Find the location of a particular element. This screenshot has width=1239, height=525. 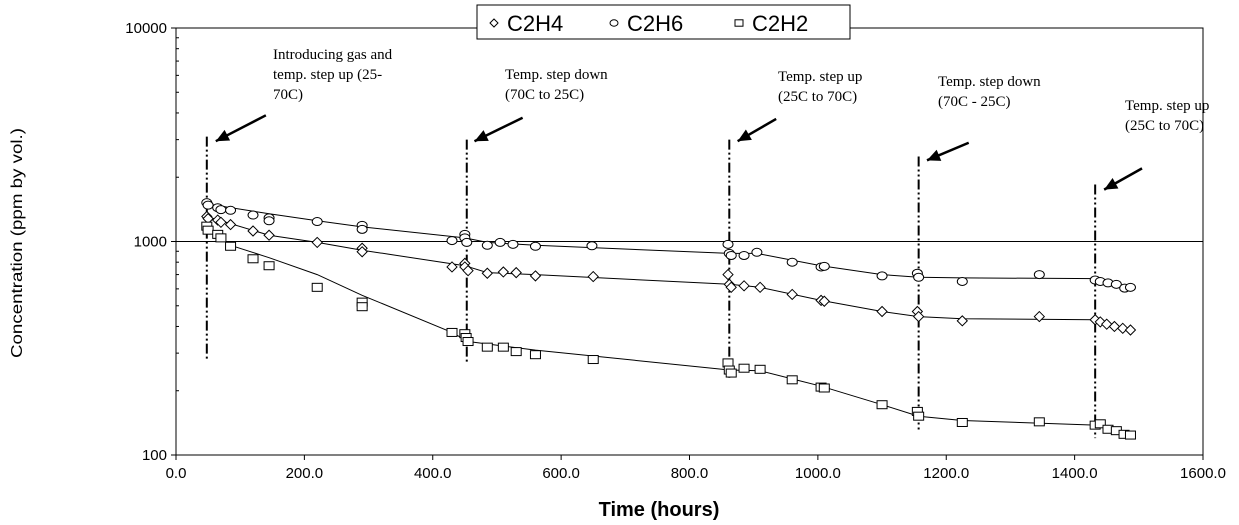

legend: C2H4 C2H6 C2H2 is located at coordinates (663, 22).